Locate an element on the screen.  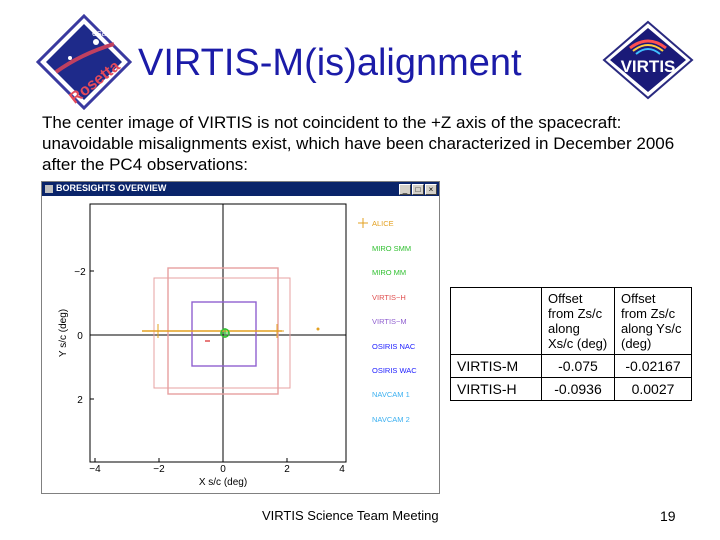
legend-item: MIRO MM is located at coordinates (389, 272).